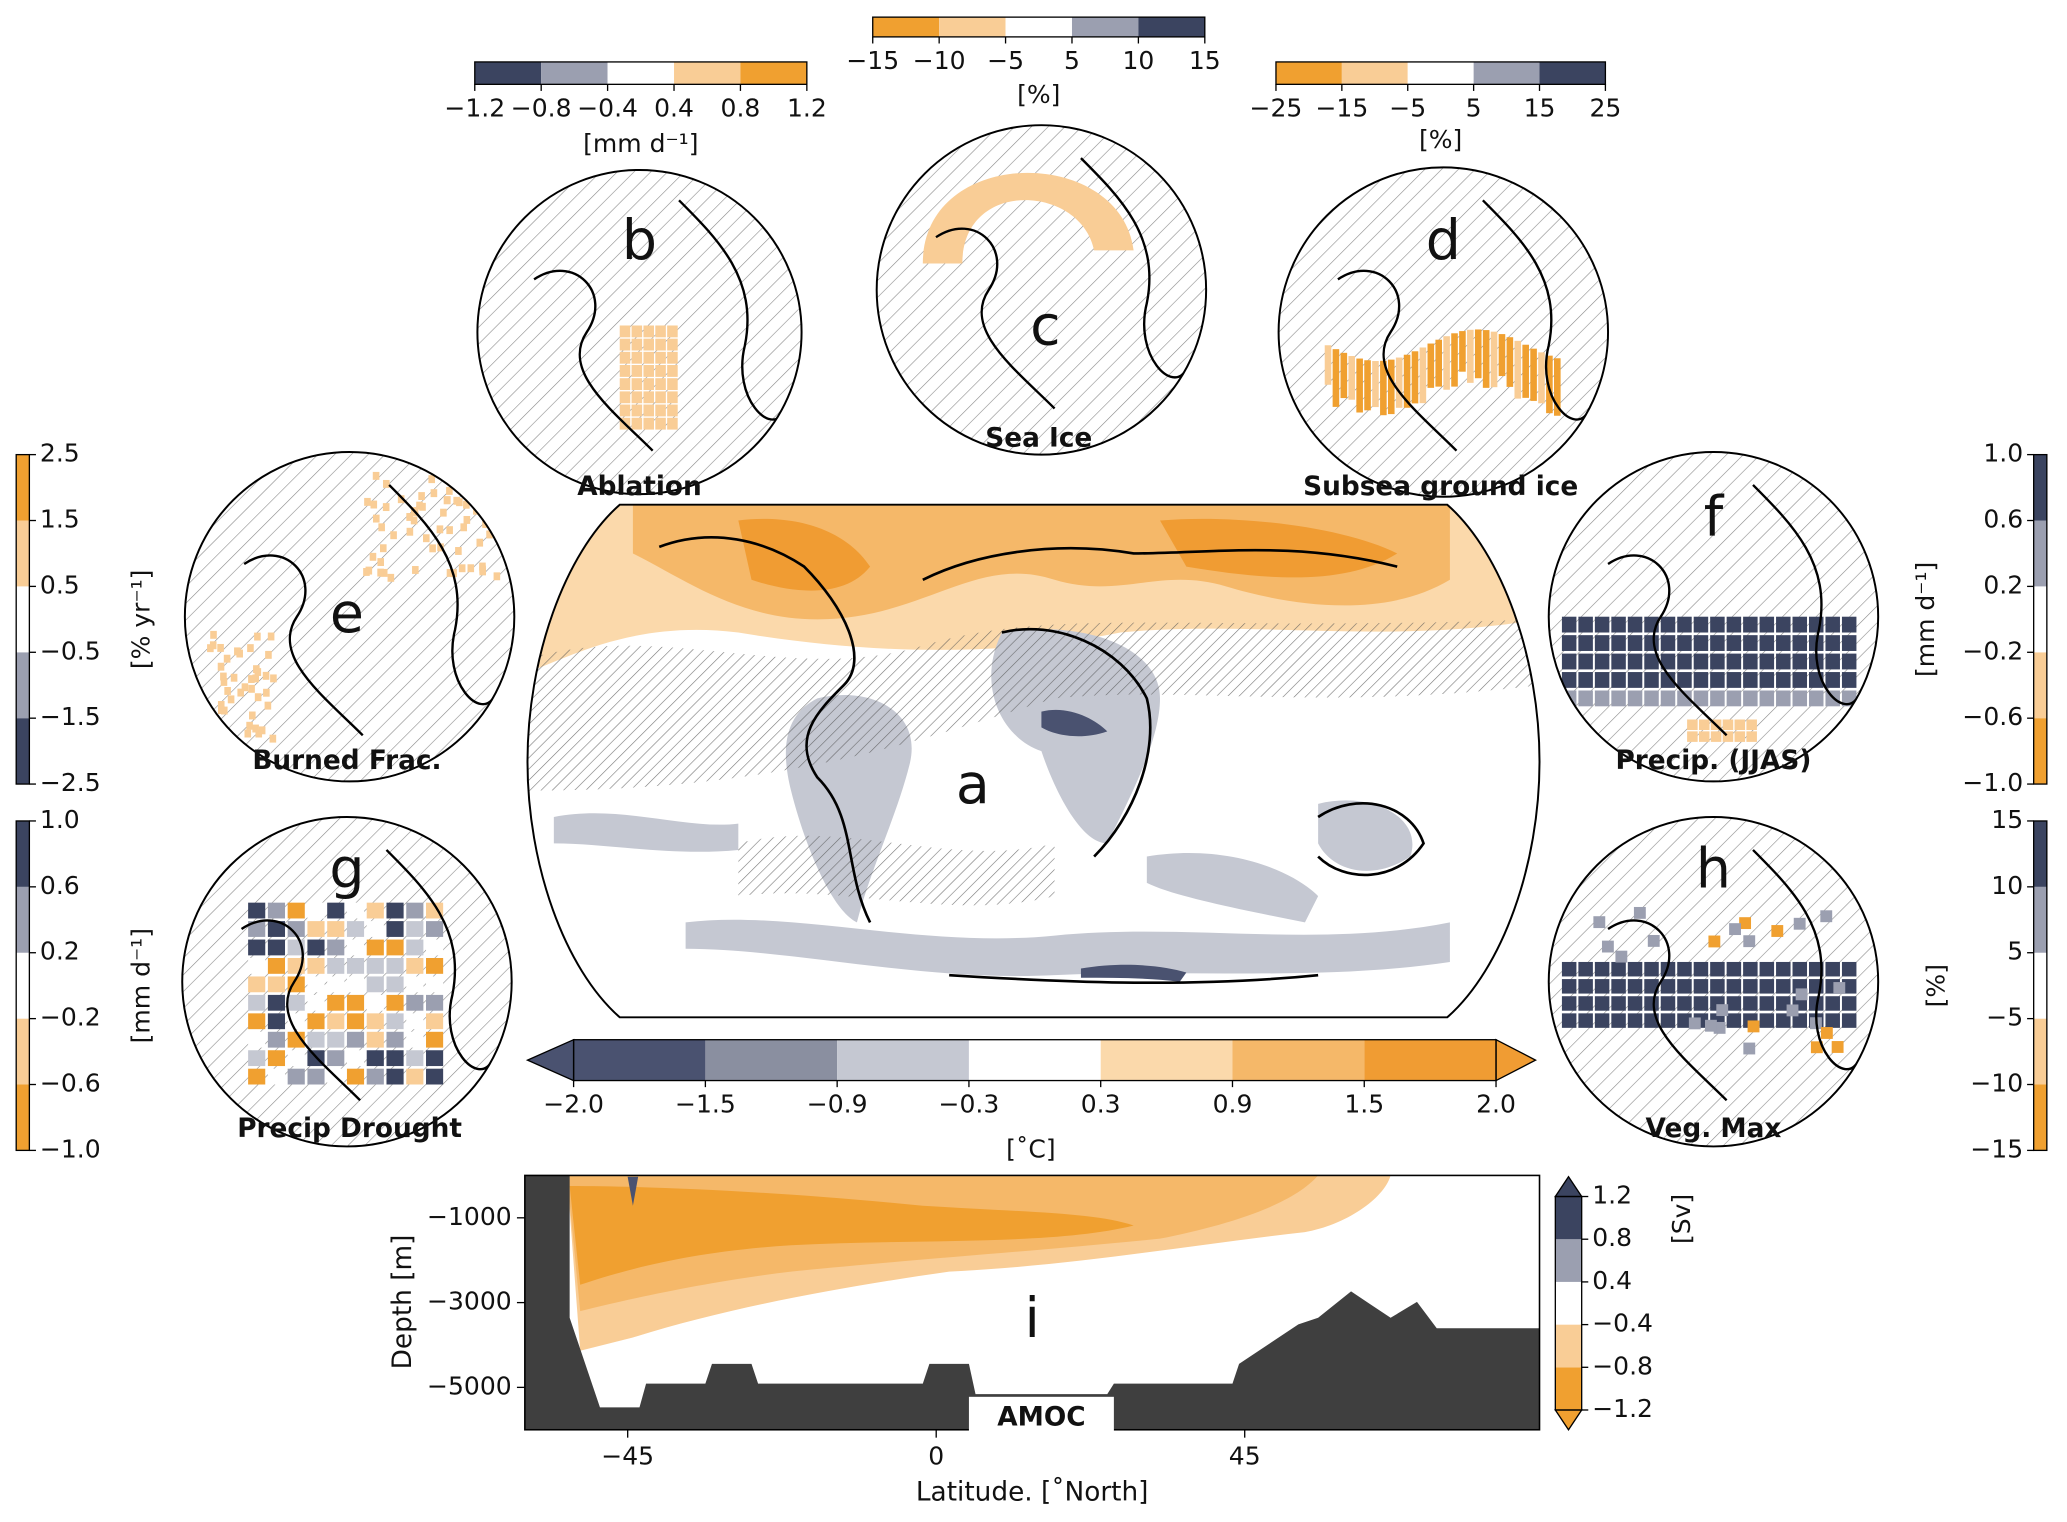 The width and height of the screenshot is (2067, 1522). What do you see at coordinates (70, 1017) in the screenshot?
I see `colorbar-tick-label: −0.2` at bounding box center [70, 1017].